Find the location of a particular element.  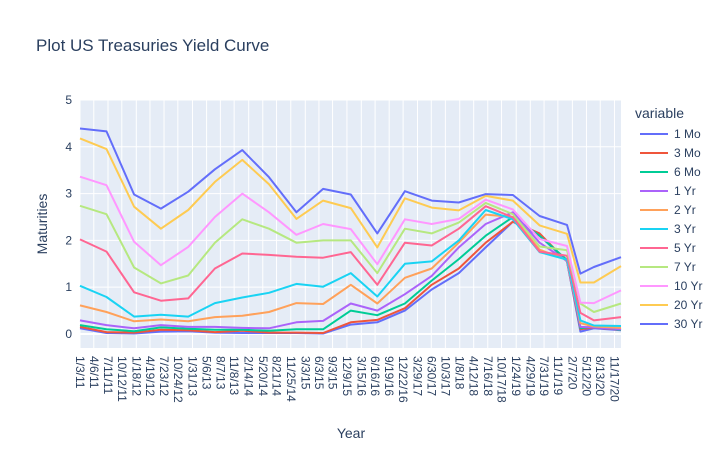

legend-item: 3 Yr is located at coordinates (668, 229).